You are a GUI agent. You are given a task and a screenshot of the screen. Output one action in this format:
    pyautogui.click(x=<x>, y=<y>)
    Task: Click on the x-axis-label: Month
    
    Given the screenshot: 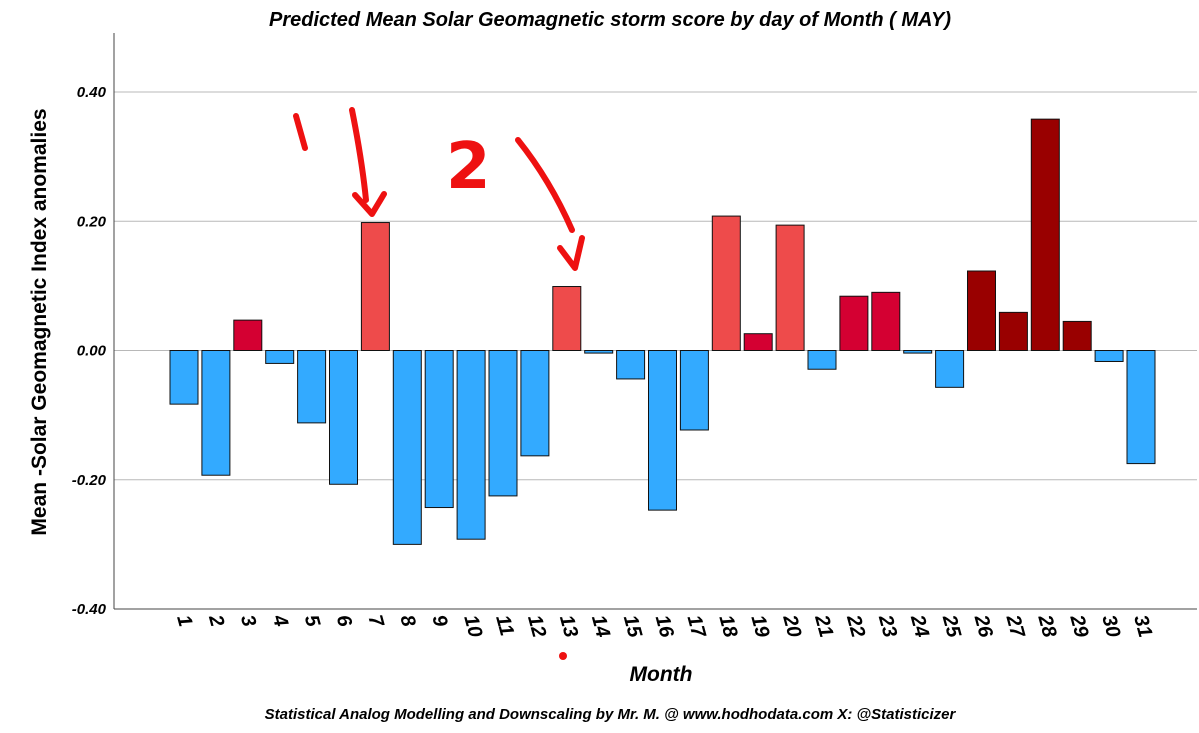 What is the action you would take?
    pyautogui.click(x=661, y=674)
    